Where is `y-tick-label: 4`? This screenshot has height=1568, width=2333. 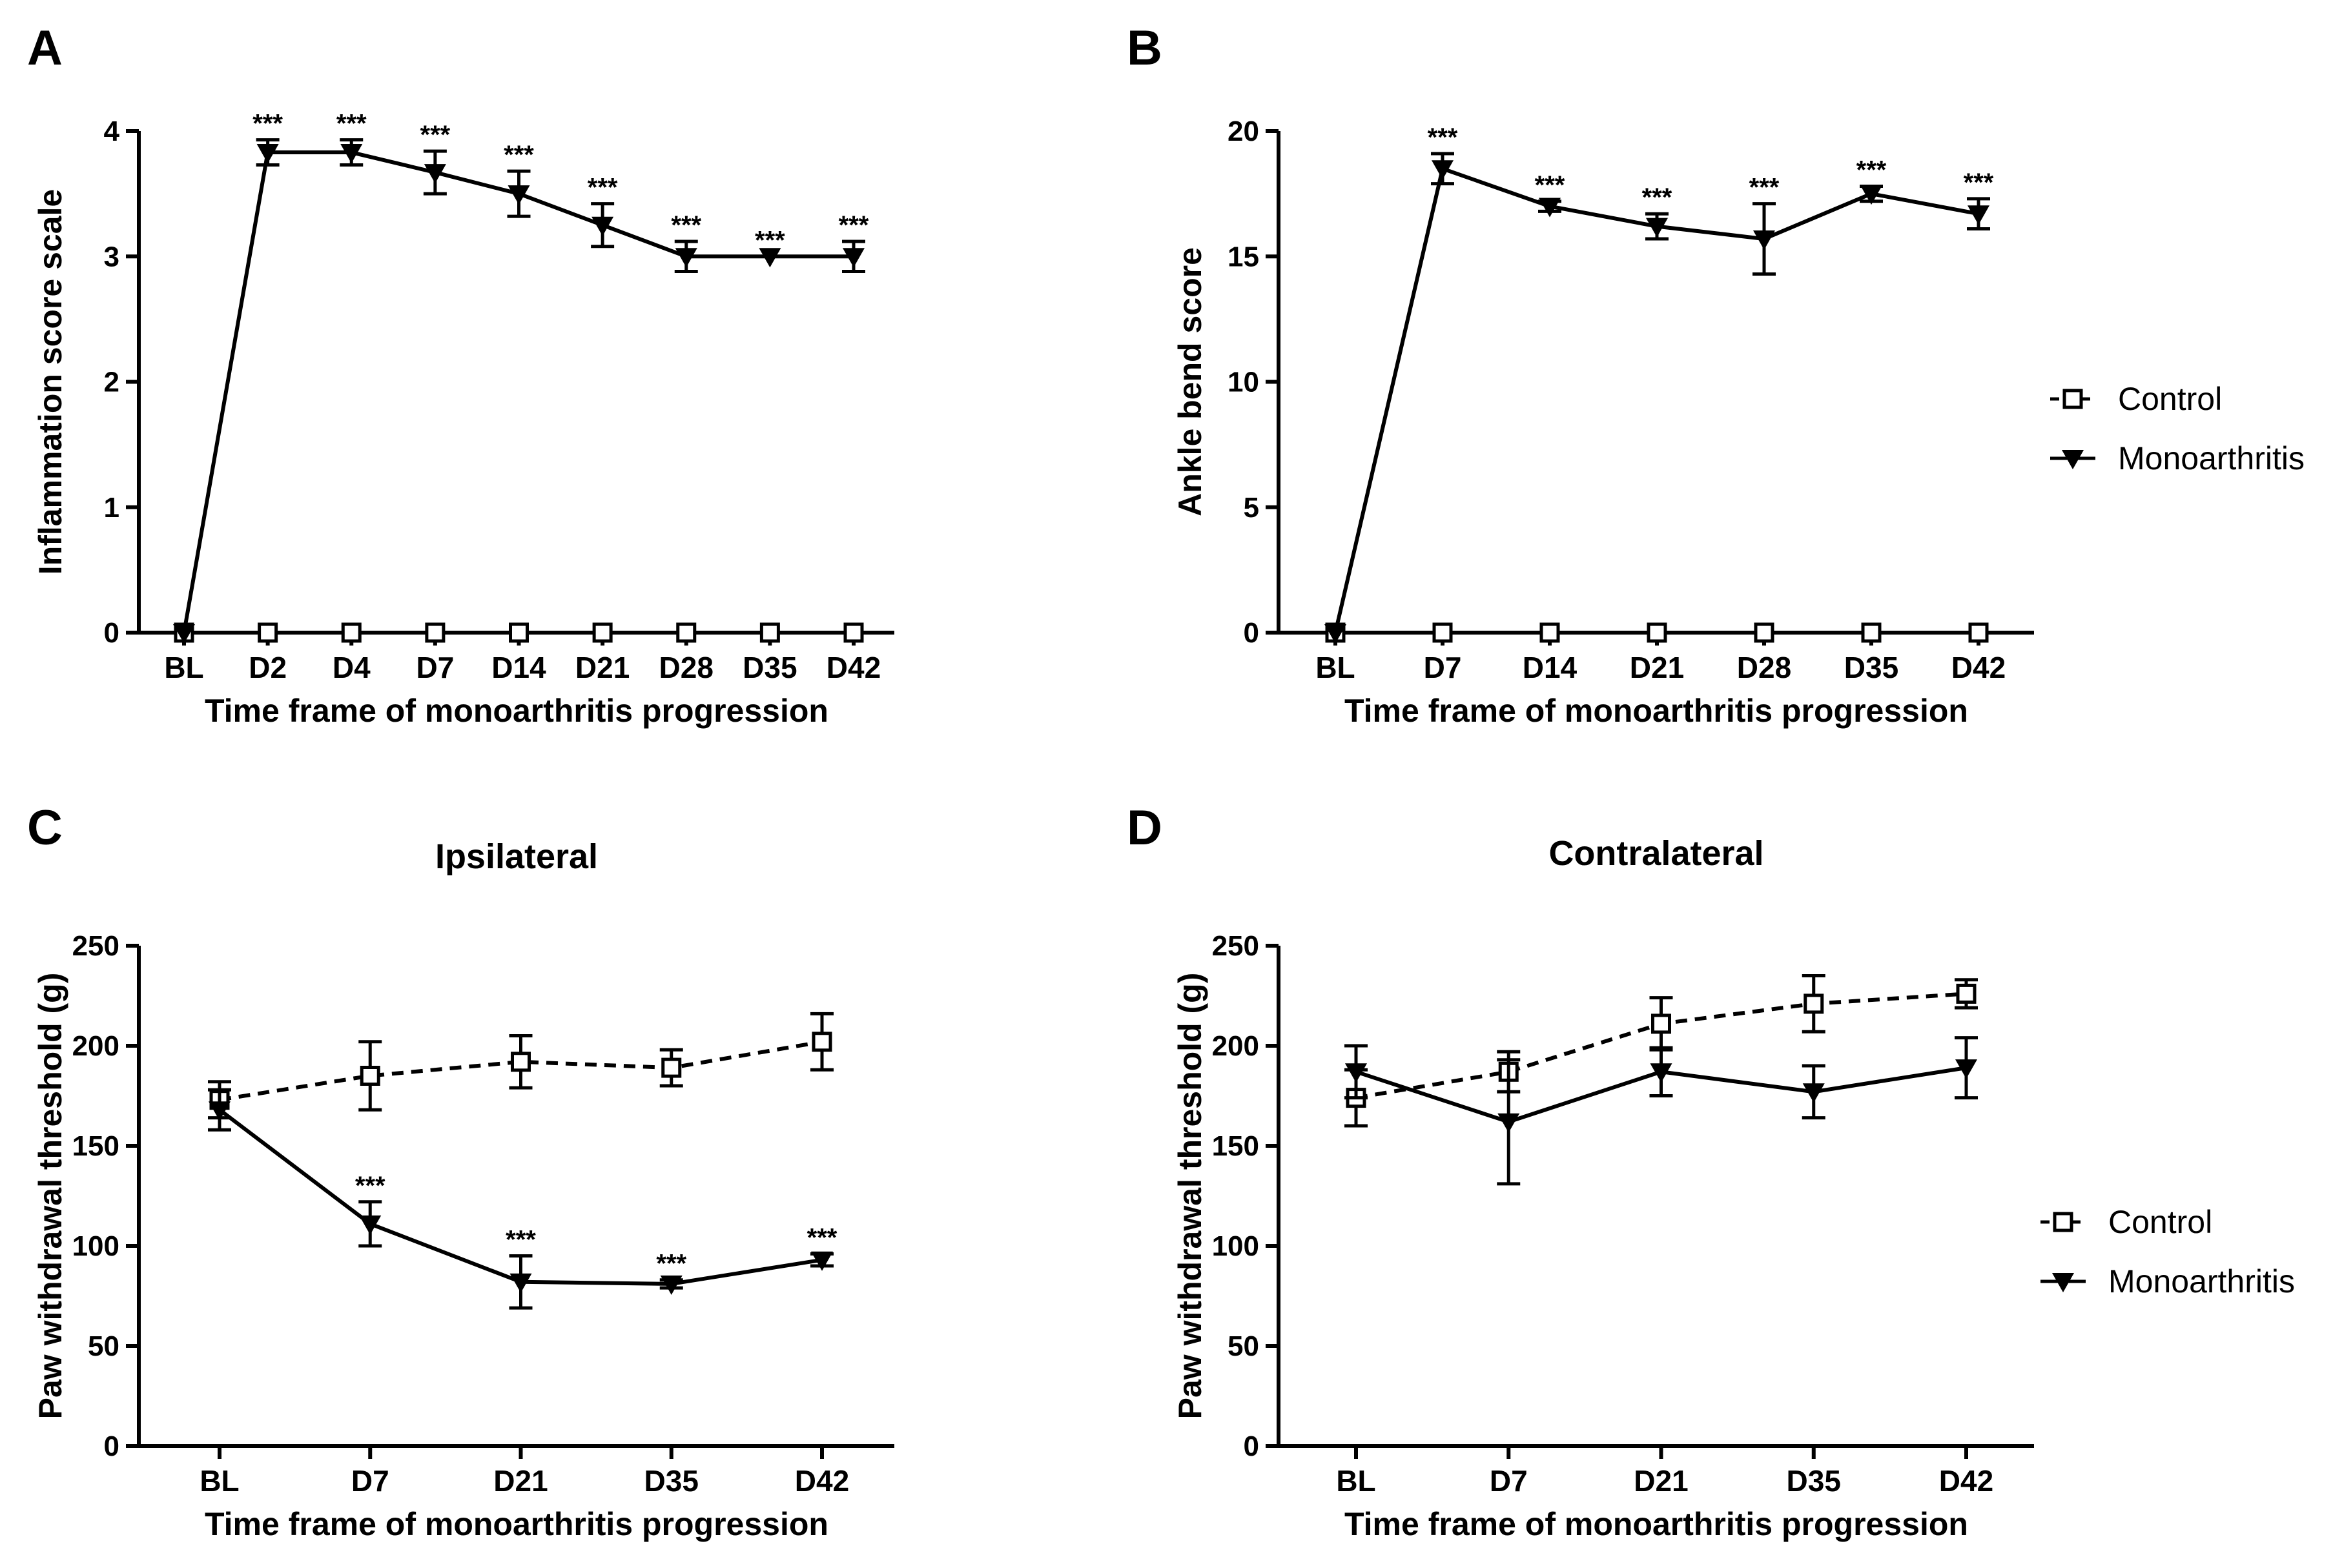
y-tick-label: 4 is located at coordinates (112, 131).